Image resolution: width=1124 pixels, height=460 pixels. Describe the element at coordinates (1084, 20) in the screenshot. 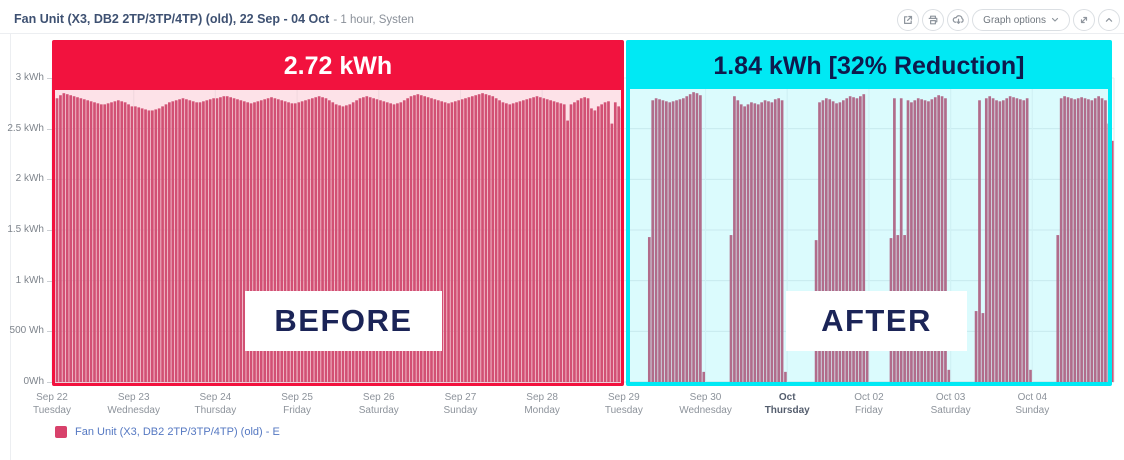

I see `expand-button` at that location.